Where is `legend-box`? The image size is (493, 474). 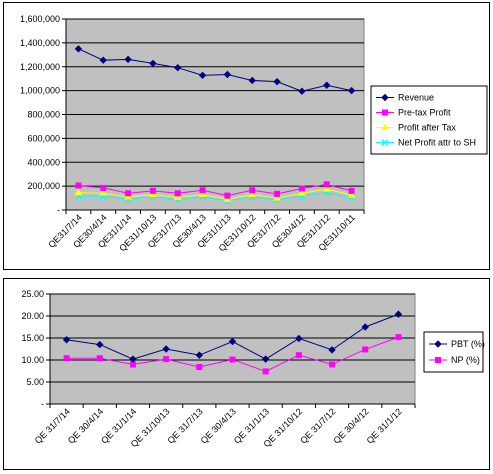 legend-box is located at coordinates (453, 352).